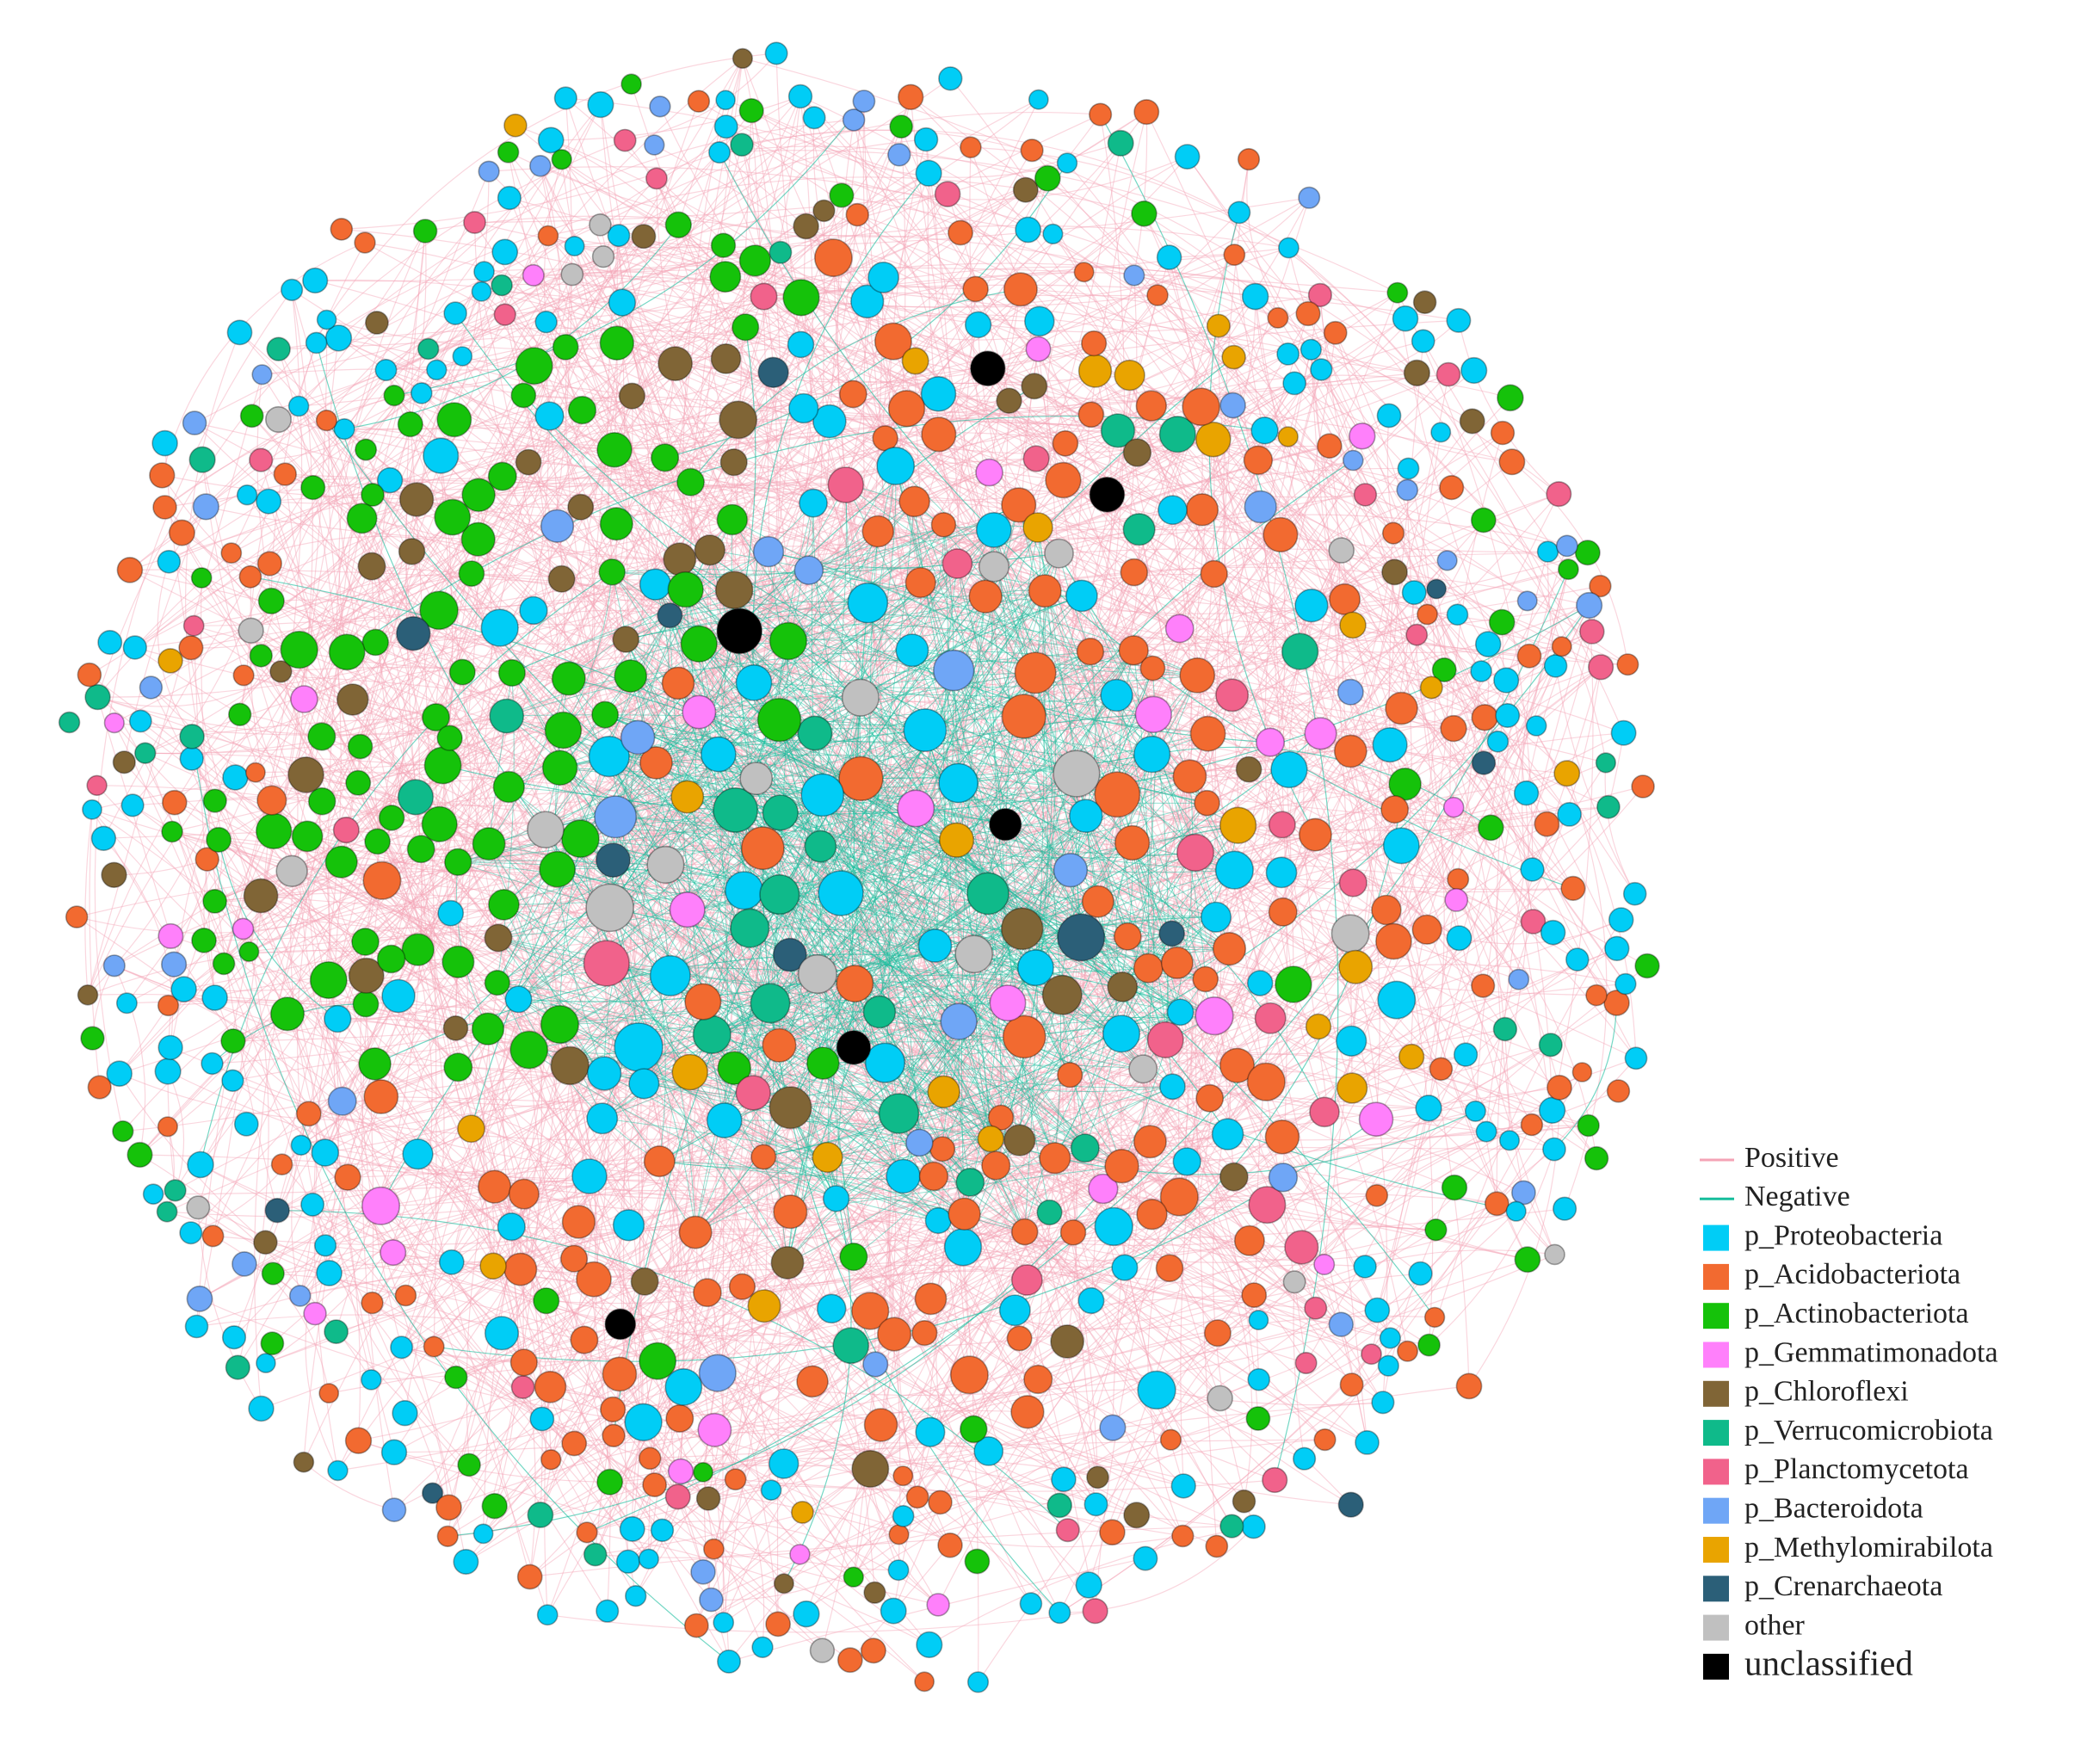 The height and width of the screenshot is (1764, 2093). What do you see at coordinates (1791, 1158) in the screenshot?
I see `legend-label: Positive` at bounding box center [1791, 1158].